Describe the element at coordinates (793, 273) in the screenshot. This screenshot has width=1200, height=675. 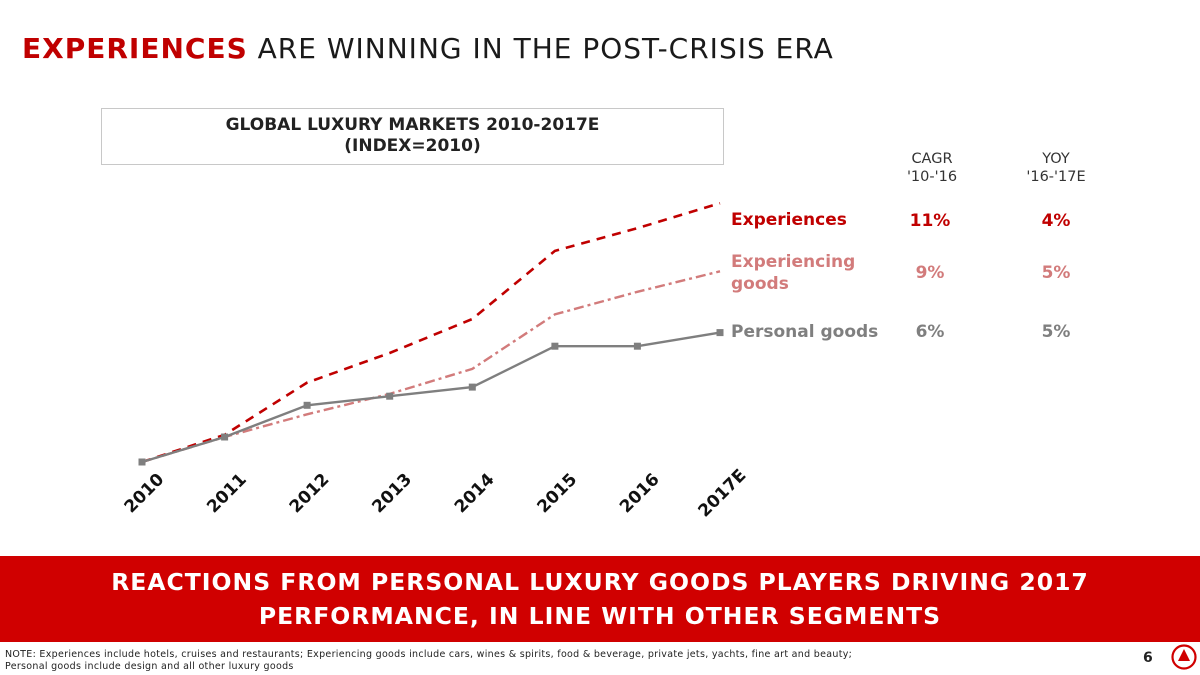
I see `series-label-experiencing-goods: Experiencing goods` at that location.